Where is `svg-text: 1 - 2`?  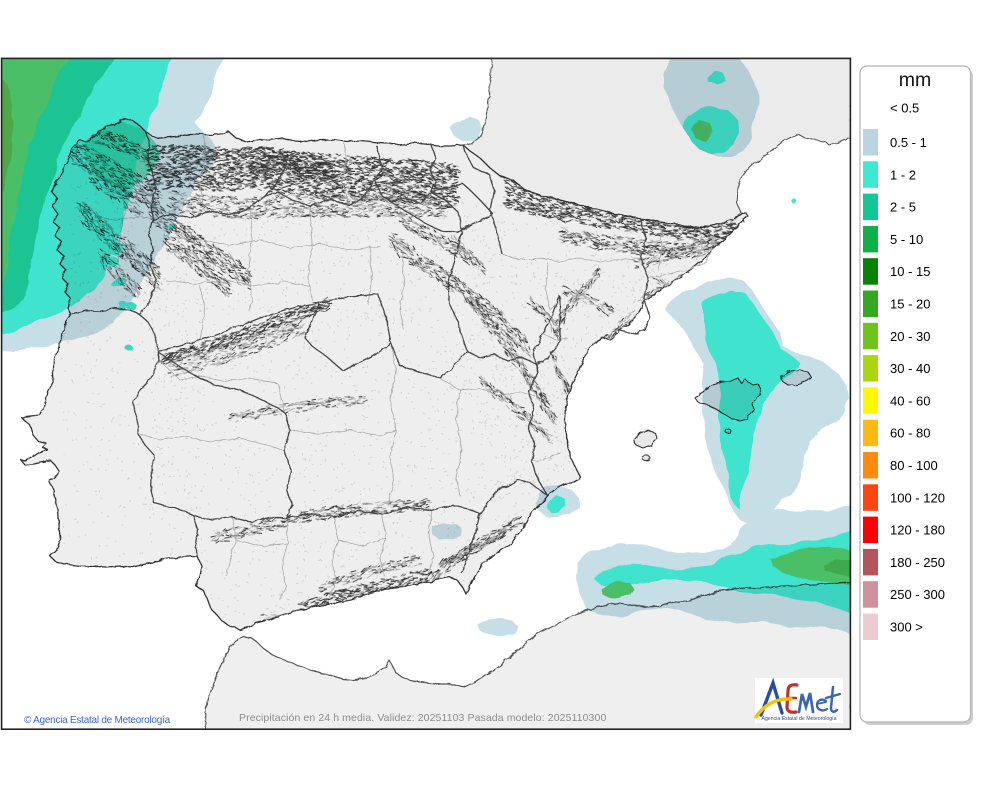
svg-text: 1 - 2 is located at coordinates (903, 174).